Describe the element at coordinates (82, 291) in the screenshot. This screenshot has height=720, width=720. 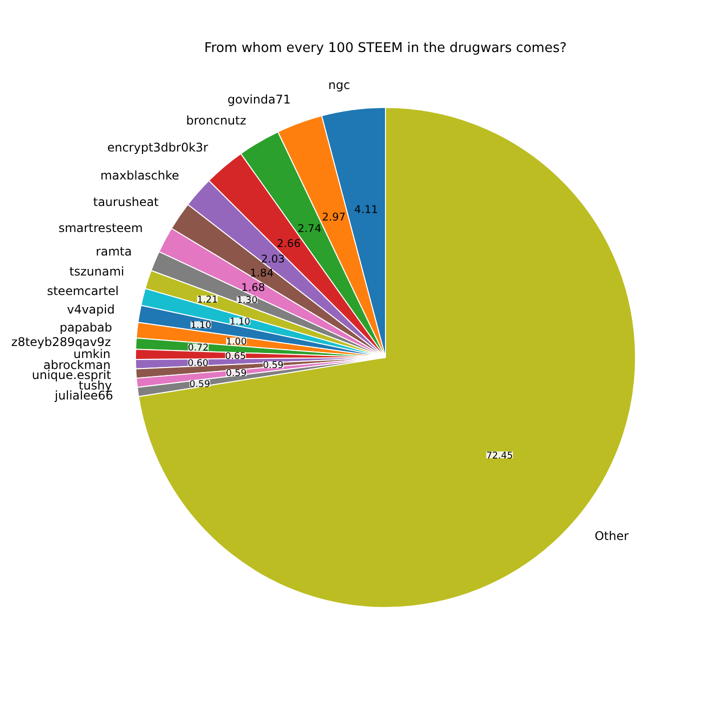
I see `slice-label: steemcartel` at that location.